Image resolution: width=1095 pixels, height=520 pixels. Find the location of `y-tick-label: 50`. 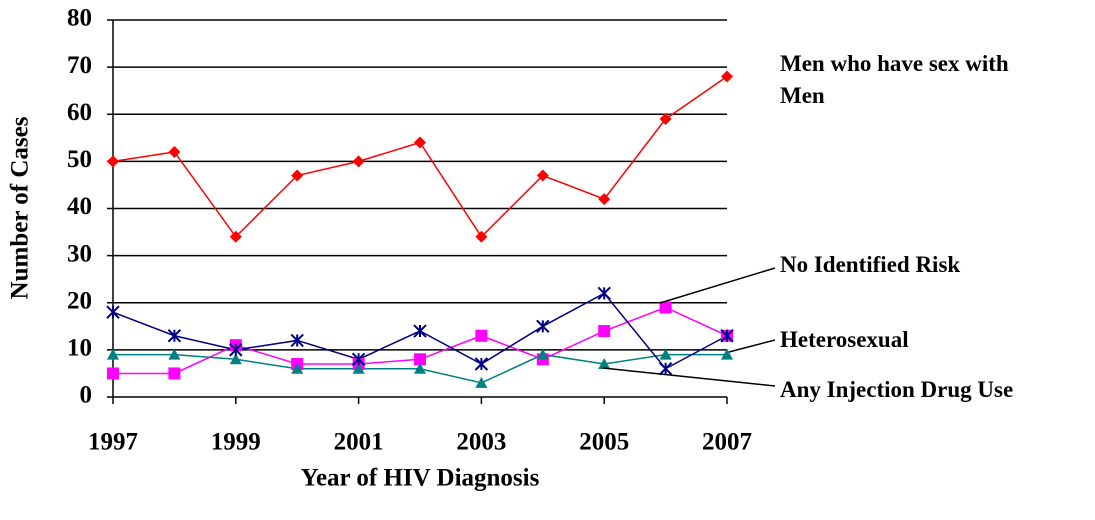

y-tick-label: 50 is located at coordinates (79, 159).